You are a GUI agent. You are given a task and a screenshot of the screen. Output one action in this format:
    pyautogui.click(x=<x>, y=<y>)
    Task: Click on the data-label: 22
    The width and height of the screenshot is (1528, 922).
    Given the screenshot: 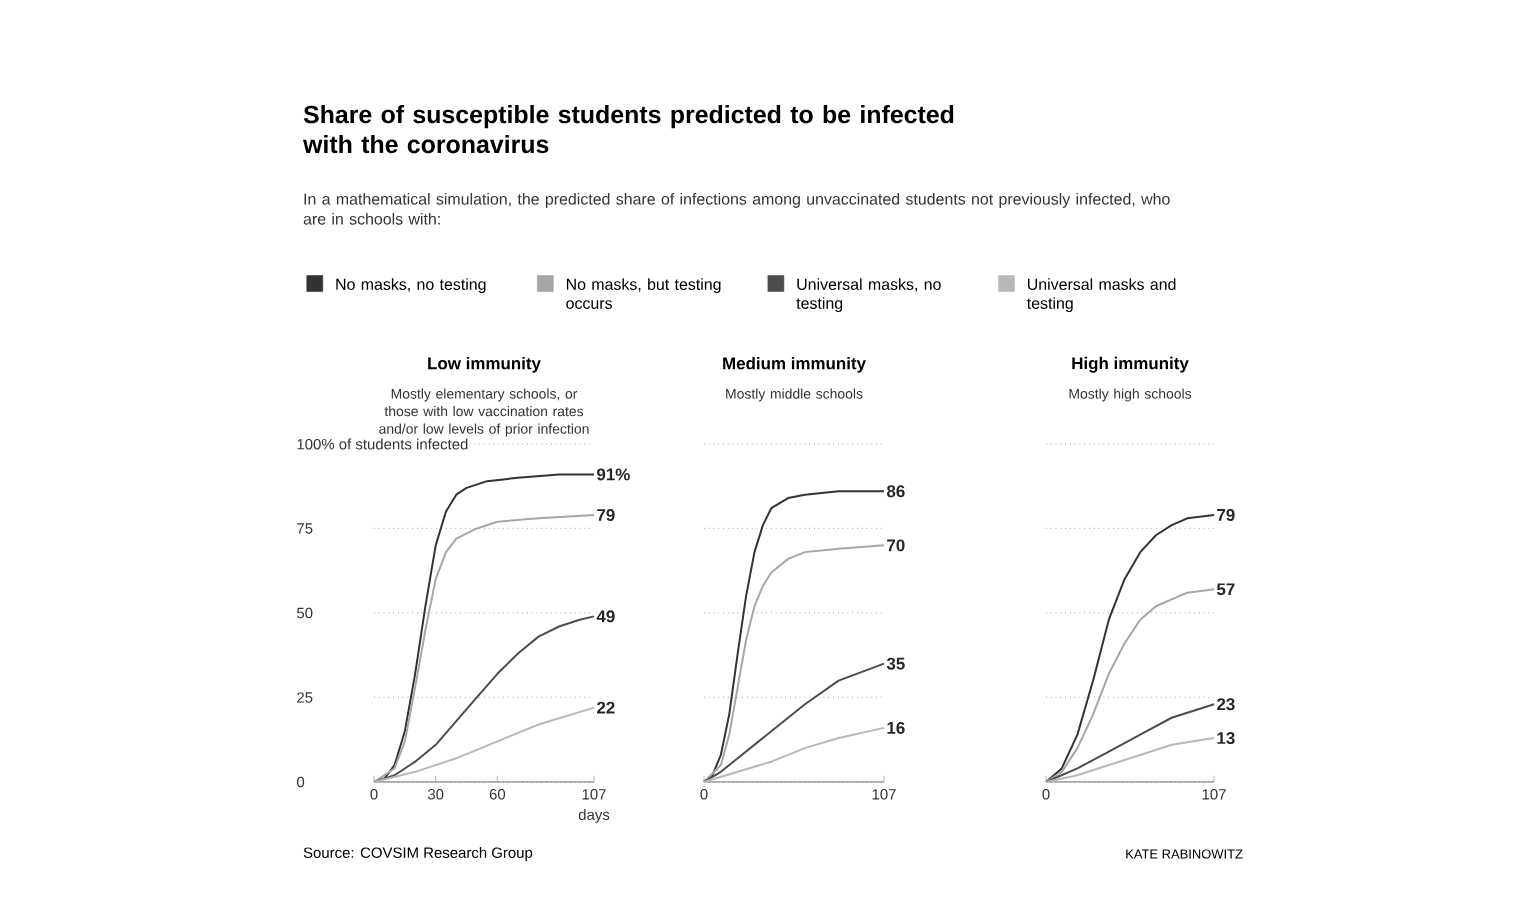 What is the action you would take?
    pyautogui.click(x=606, y=707)
    